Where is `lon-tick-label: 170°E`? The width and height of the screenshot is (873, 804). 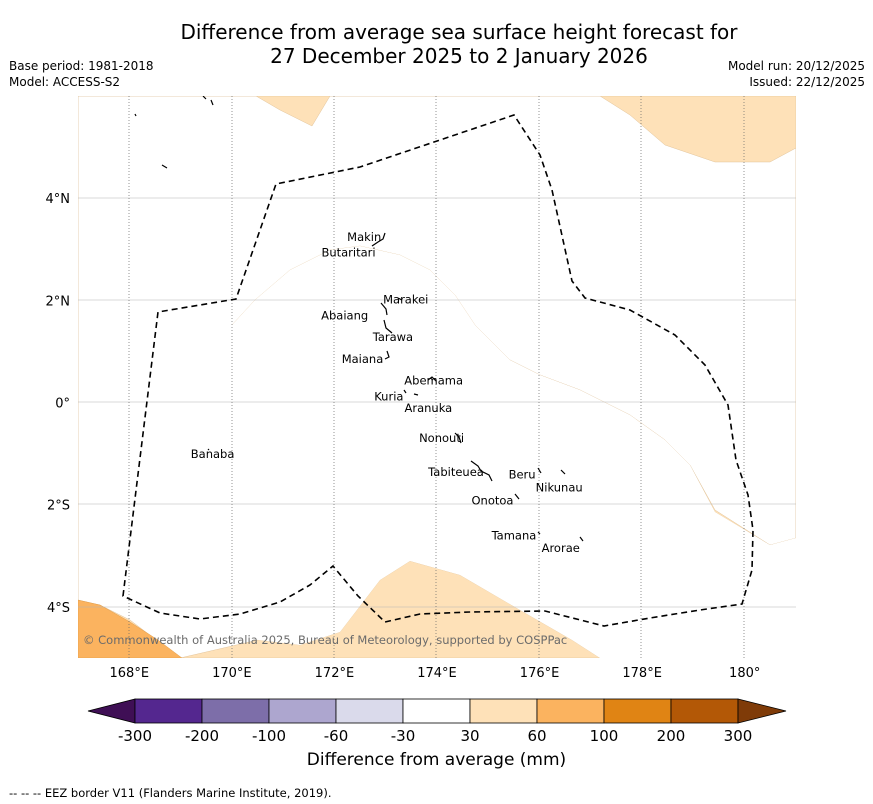
lon-tick-label: 170°E is located at coordinates (232, 673).